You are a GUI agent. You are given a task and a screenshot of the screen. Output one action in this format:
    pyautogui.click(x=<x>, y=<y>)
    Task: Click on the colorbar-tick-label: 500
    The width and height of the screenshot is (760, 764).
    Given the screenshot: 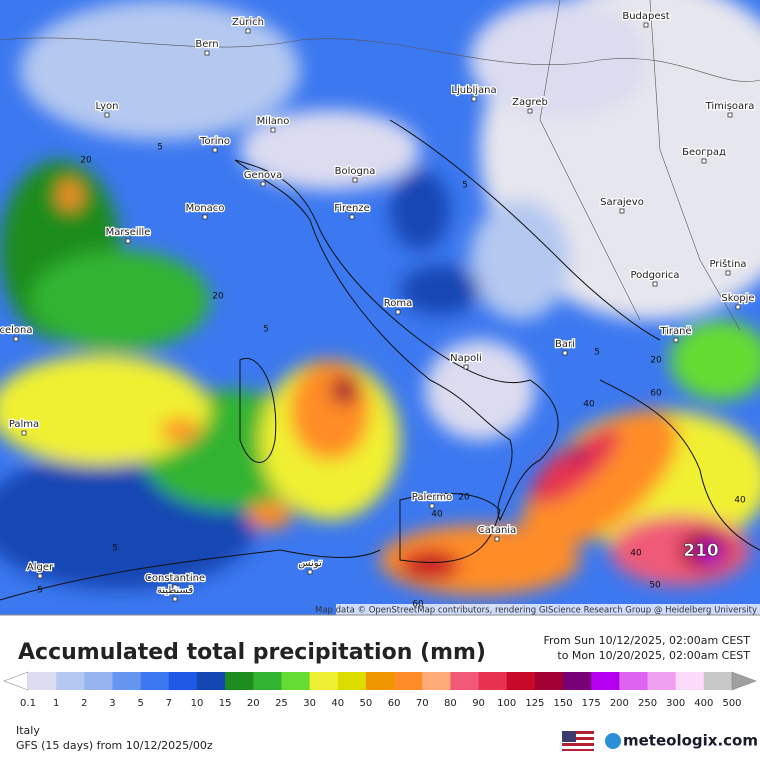 What is the action you would take?
    pyautogui.click(x=731, y=703)
    